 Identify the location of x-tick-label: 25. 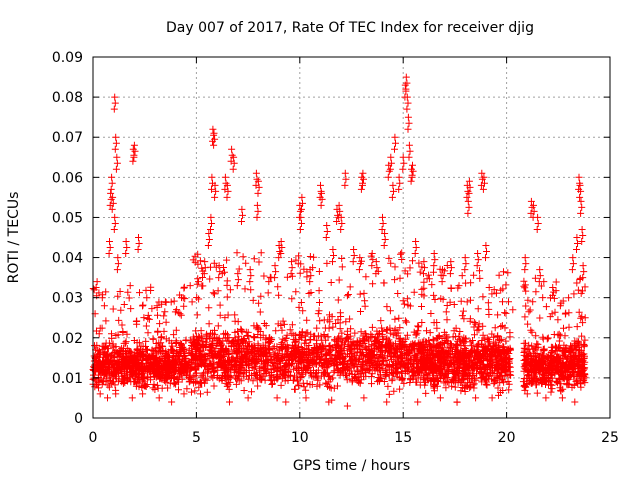
(610, 438).